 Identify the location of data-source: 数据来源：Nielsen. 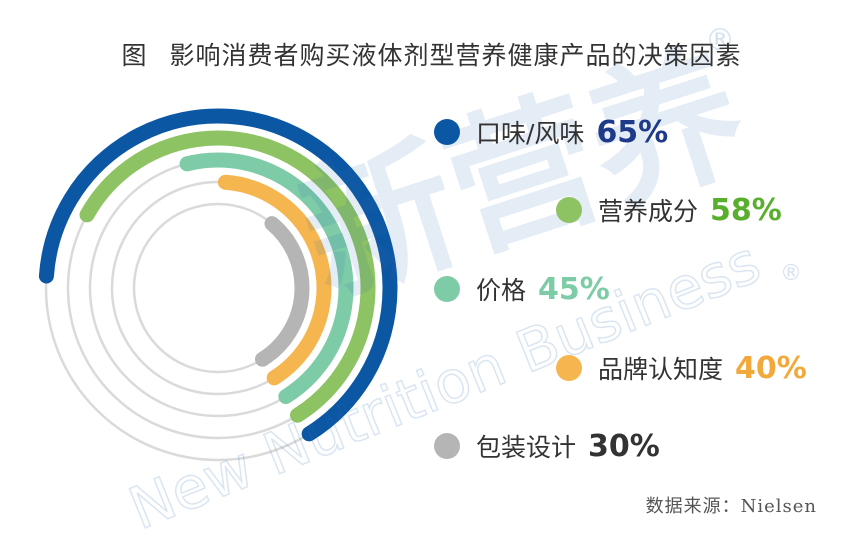
(731, 506).